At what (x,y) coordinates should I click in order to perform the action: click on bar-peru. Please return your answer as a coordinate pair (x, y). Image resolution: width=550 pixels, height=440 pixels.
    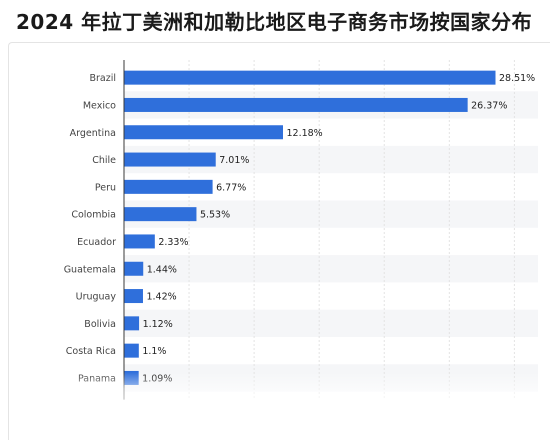
    Looking at the image, I should click on (168, 186).